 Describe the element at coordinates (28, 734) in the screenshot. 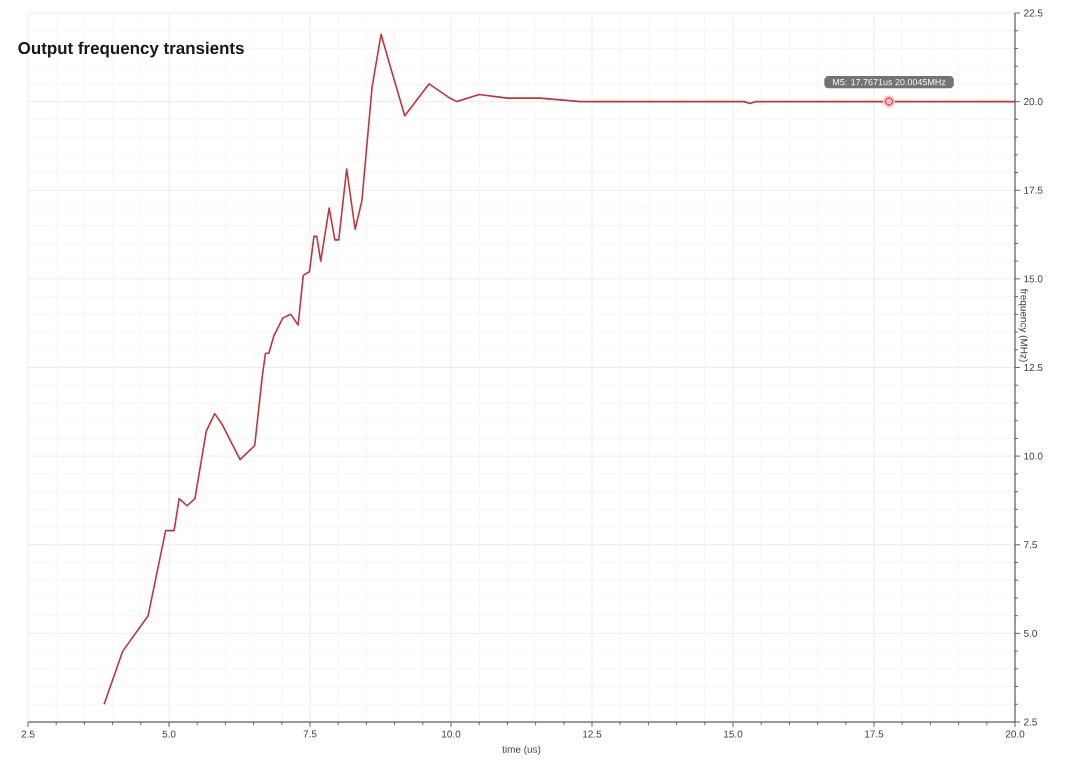

I see `x-tick-label: 2.5` at that location.